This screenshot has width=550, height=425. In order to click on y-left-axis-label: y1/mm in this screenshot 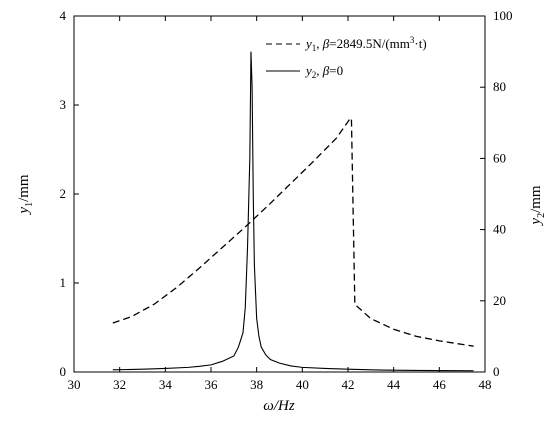, I will do `click(25, 195)`.